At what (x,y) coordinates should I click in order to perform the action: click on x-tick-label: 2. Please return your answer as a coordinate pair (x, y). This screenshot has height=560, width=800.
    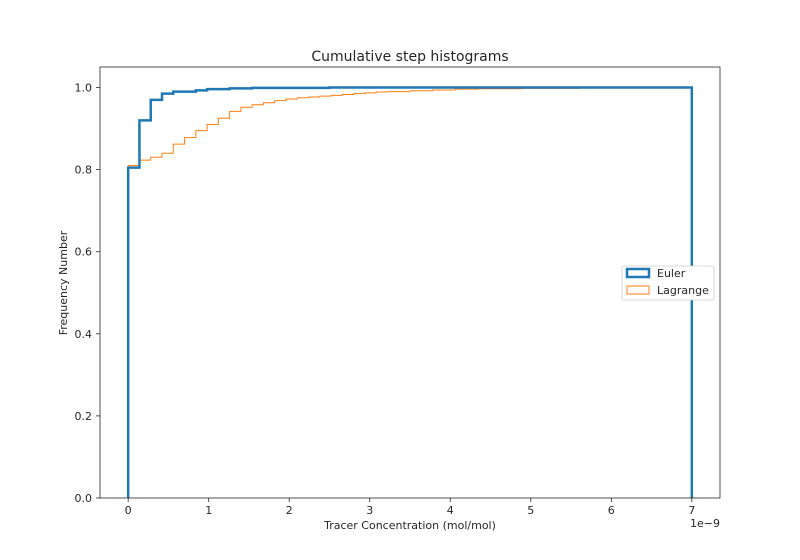
    Looking at the image, I should click on (289, 510).